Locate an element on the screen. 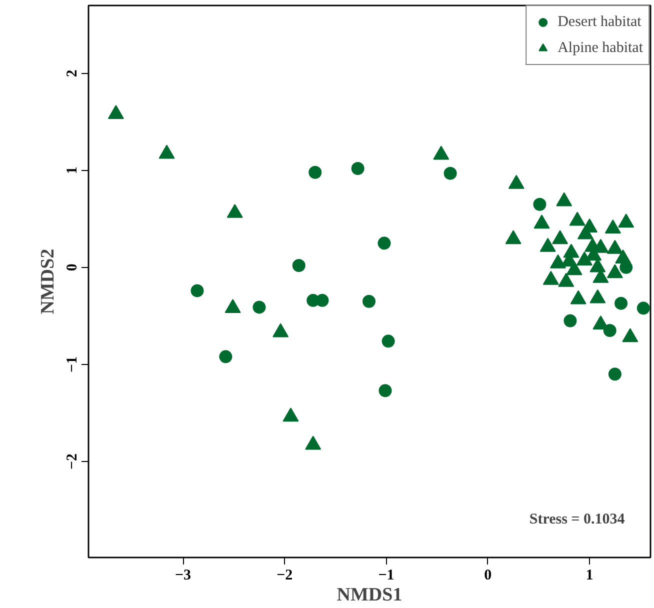 The image size is (654, 608). y-tick-label: −1 is located at coordinates (72, 364).